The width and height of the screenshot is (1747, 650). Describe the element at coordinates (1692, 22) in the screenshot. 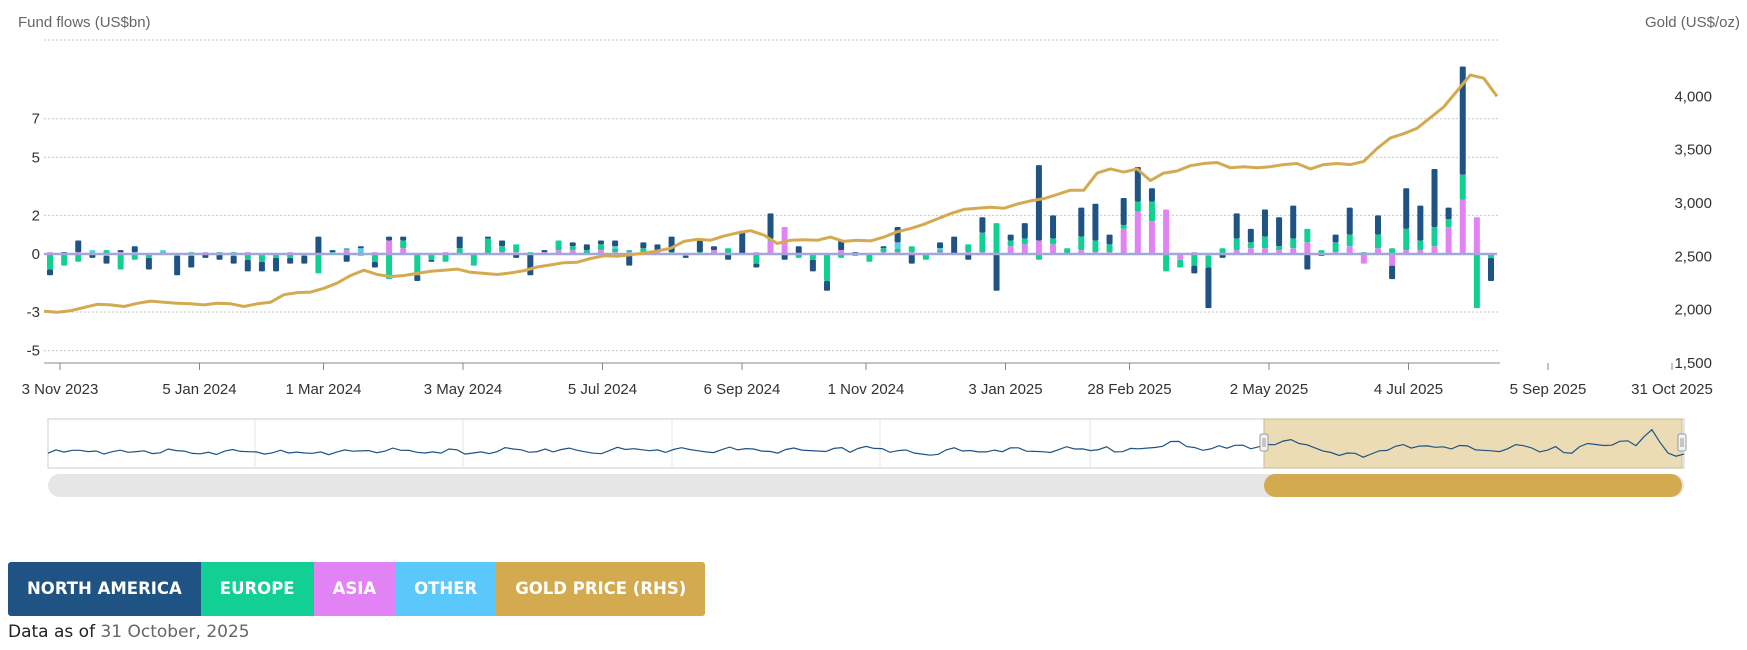

I see `right-axis-title: Gold (US$/oz)` at that location.